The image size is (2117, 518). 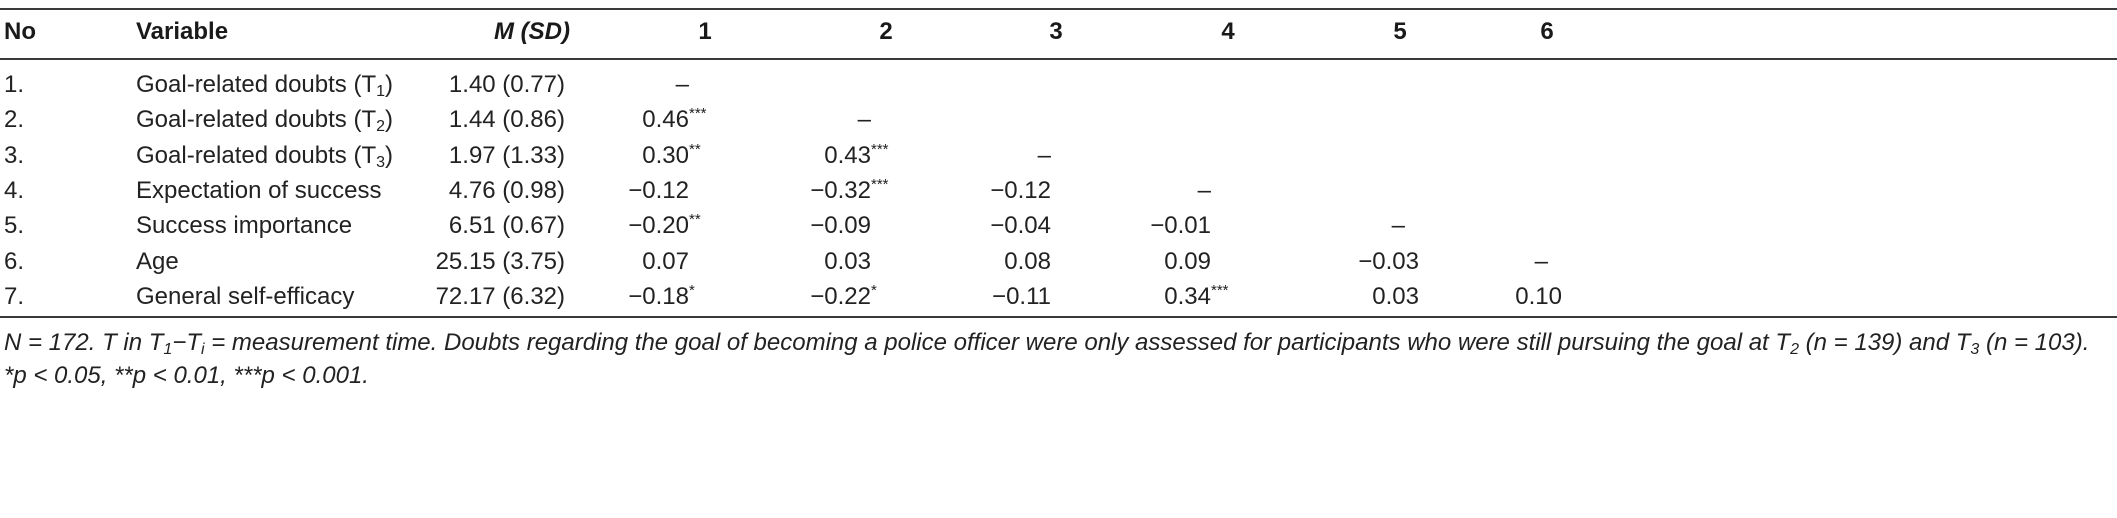 I want to click on cell-col-2: 0.43***, so click(x=856, y=155).